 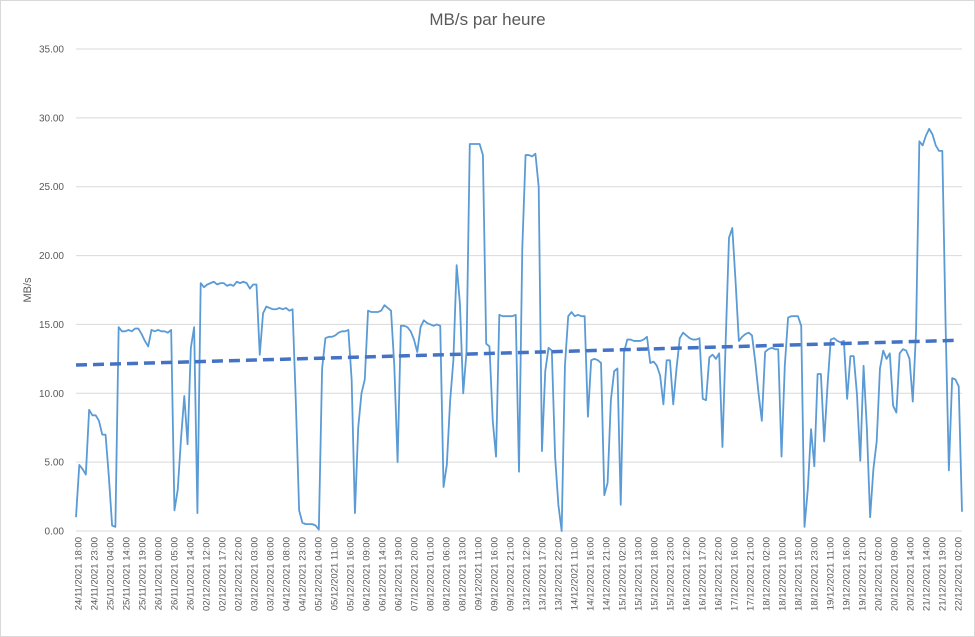 What do you see at coordinates (303, 574) in the screenshot?
I see `x-tick-label: 04/12/2021 23:00` at bounding box center [303, 574].